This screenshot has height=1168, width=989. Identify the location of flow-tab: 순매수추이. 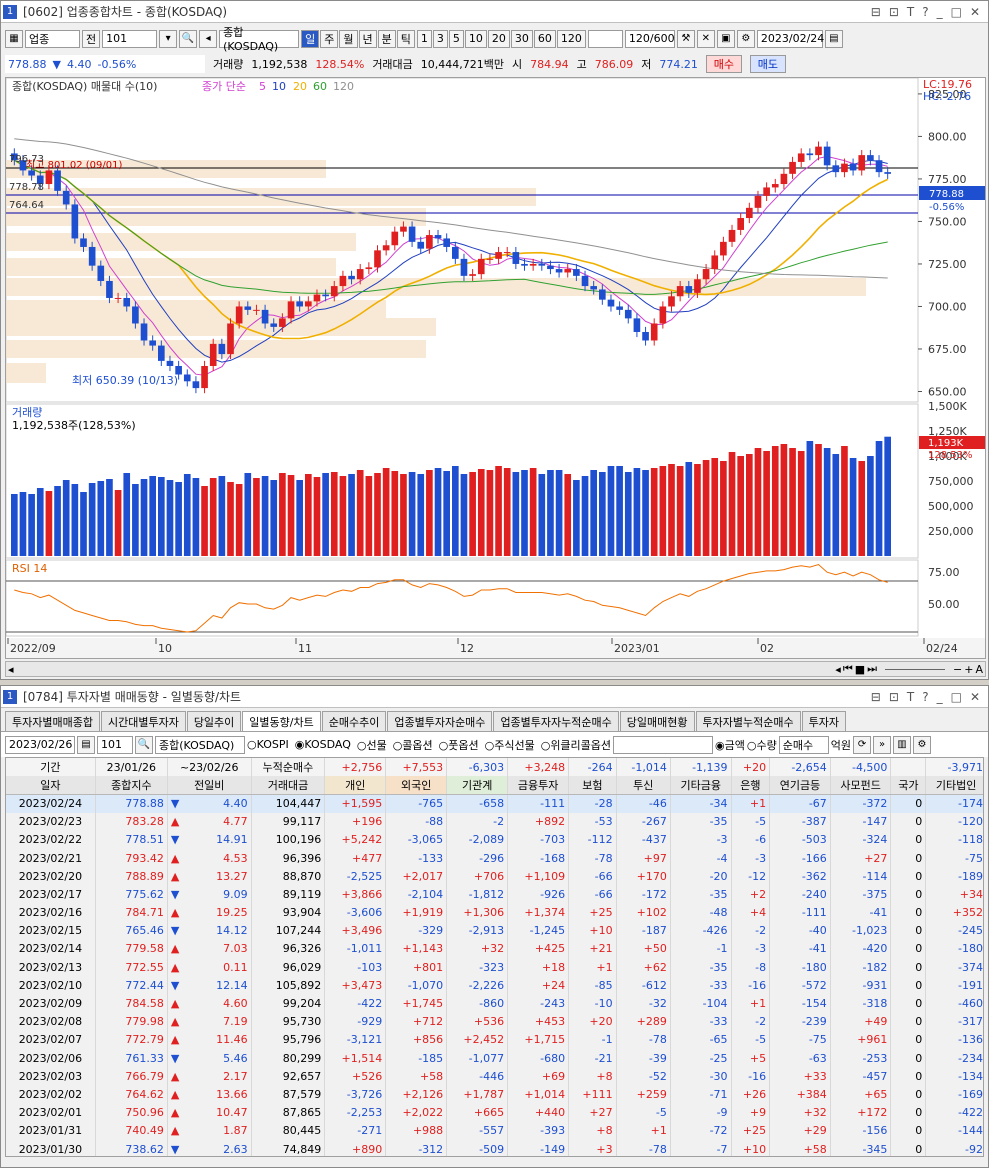
(354, 721).